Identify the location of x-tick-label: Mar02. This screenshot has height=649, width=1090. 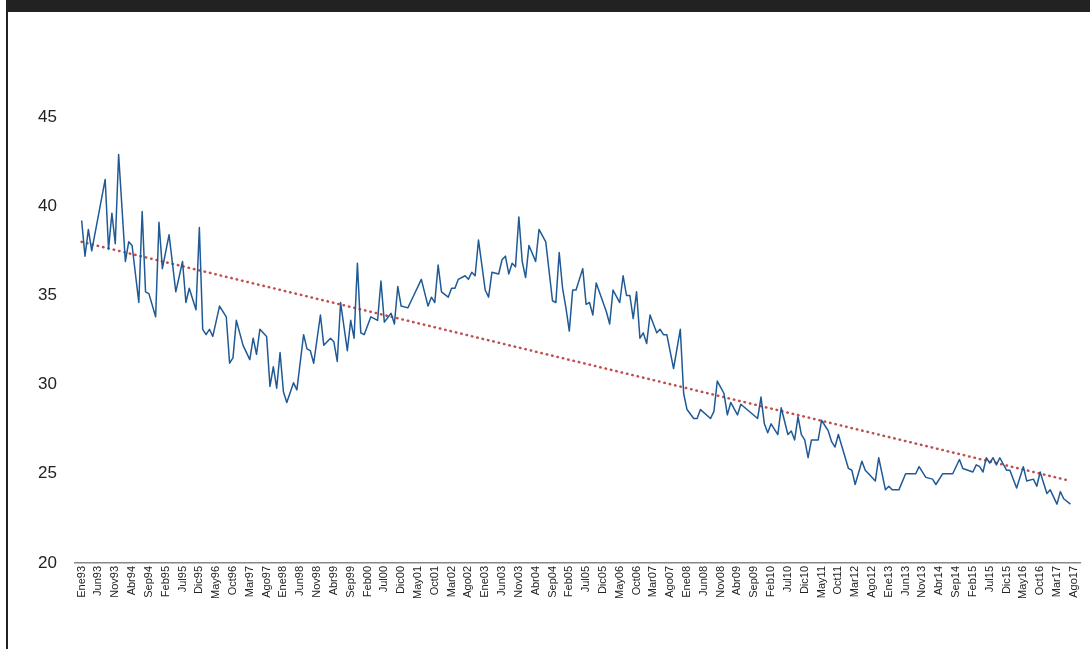
(450, 581).